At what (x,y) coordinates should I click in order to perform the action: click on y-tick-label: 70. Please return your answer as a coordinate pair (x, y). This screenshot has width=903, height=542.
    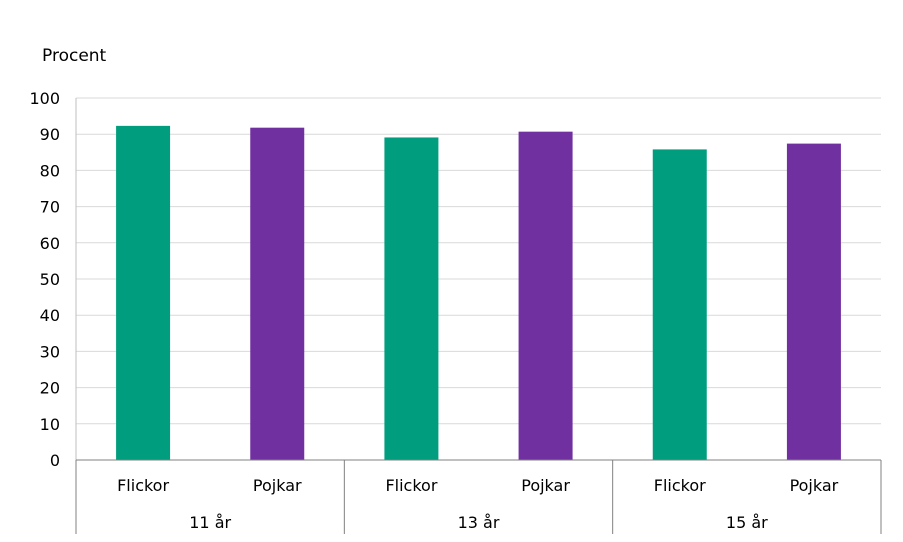
    Looking at the image, I should click on (50, 207).